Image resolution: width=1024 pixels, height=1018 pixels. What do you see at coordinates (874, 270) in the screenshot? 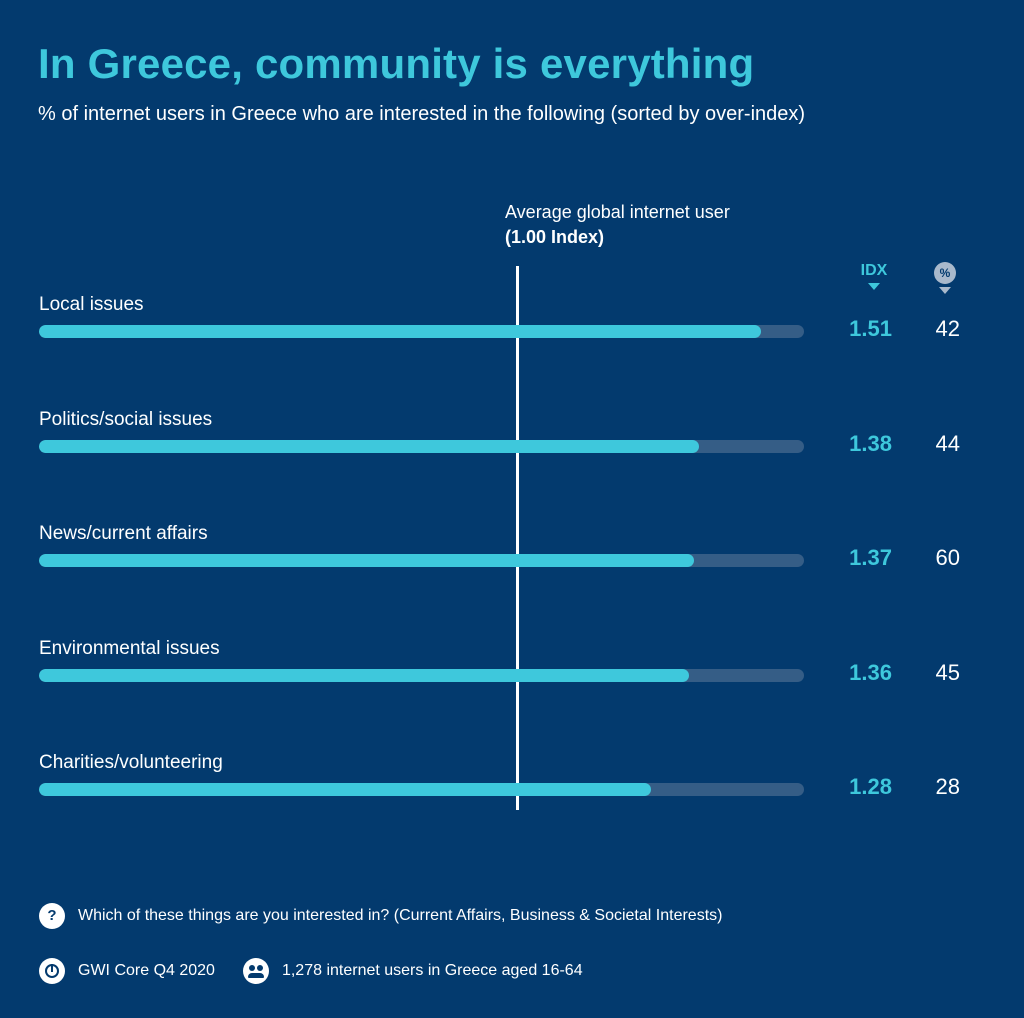
I see `idx-header-label: IDX` at bounding box center [874, 270].